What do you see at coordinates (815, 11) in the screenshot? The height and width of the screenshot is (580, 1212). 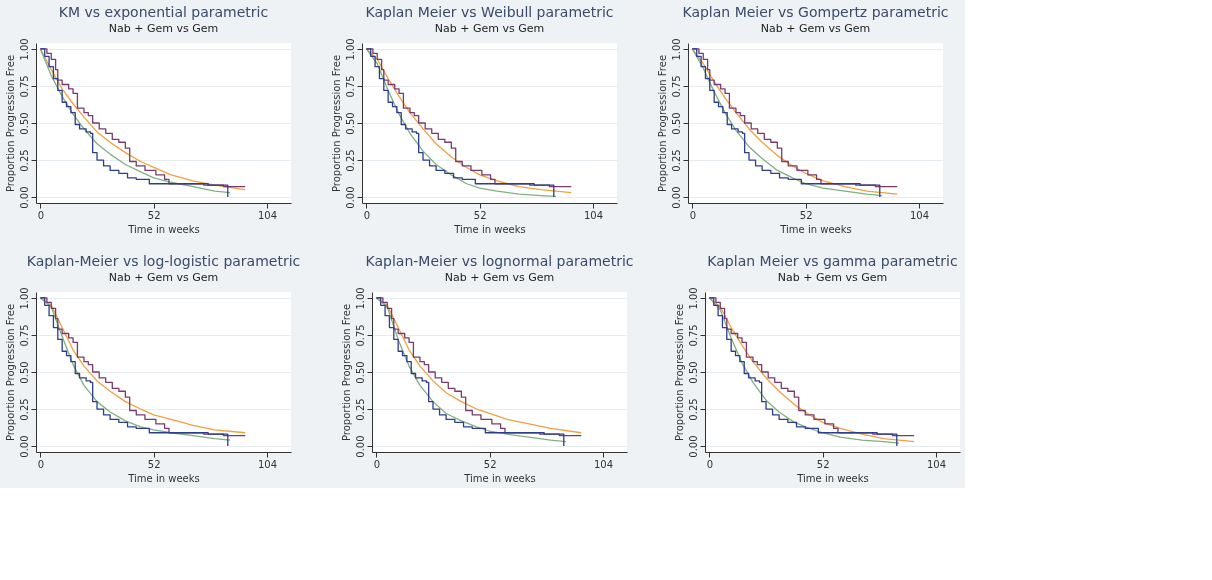 I see `chart-title: Kaplan Meier vs Gompertz parametric` at bounding box center [815, 11].